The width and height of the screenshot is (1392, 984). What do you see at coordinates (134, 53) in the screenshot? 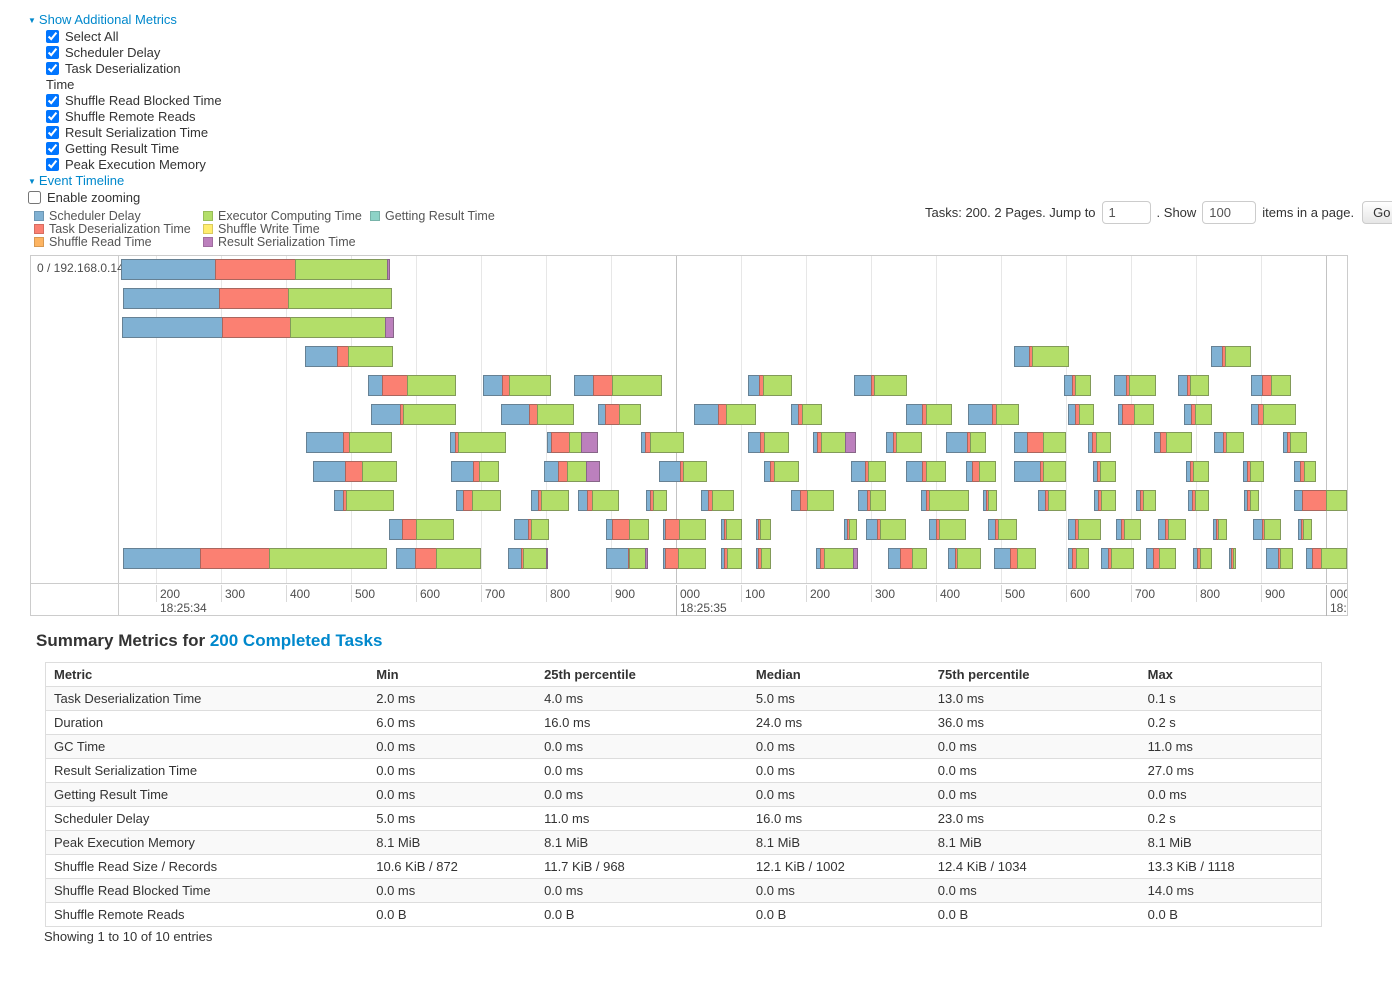
I see `metric-checkbox-item: Scheduler Delay` at bounding box center [134, 53].